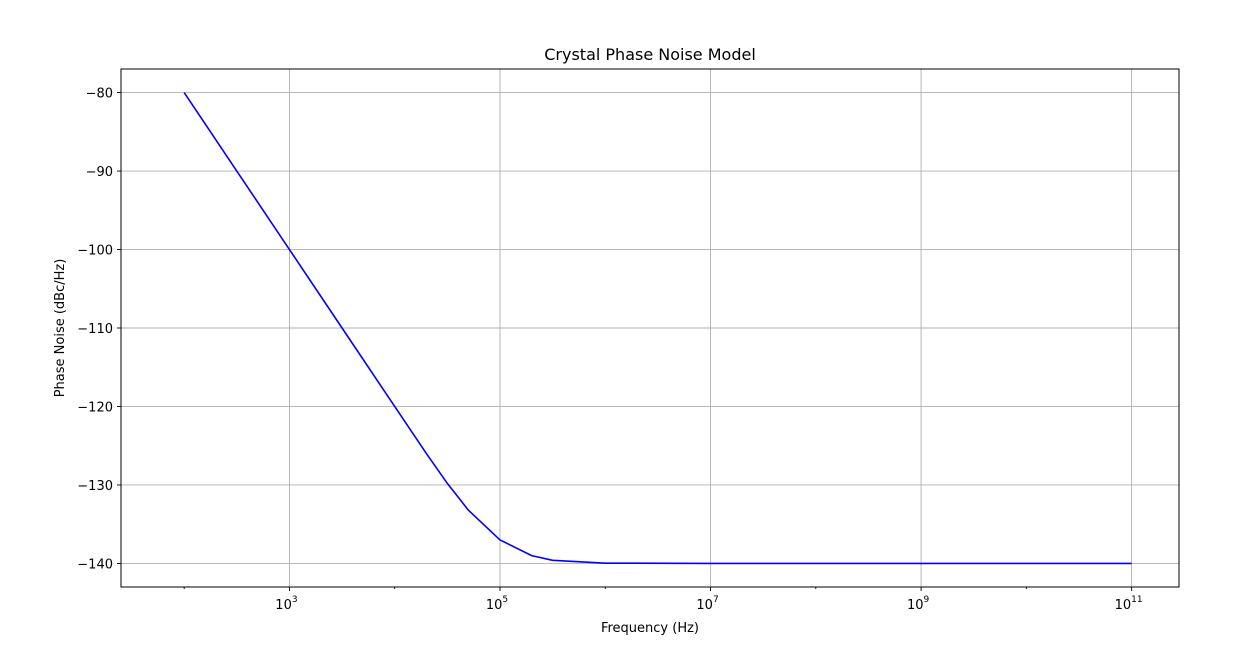 Image resolution: width=1247 pixels, height=655 pixels. What do you see at coordinates (95, 564) in the screenshot?
I see `y-tick-label: −140` at bounding box center [95, 564].